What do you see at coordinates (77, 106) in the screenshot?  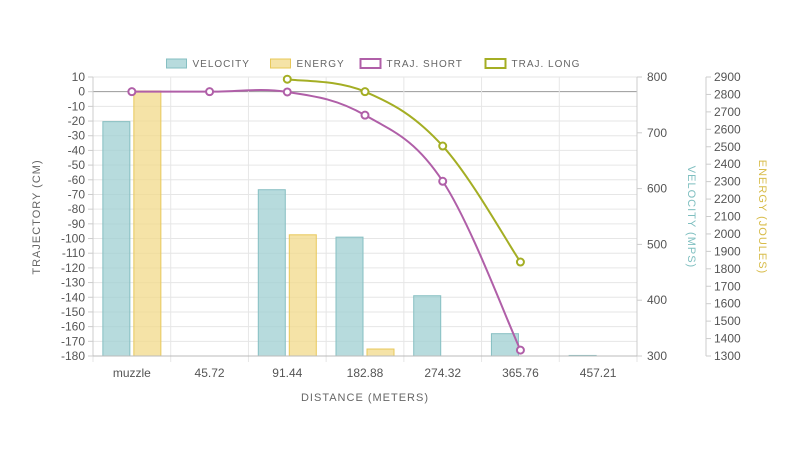 I see `y-left-tick-label: -10` at bounding box center [77, 106].